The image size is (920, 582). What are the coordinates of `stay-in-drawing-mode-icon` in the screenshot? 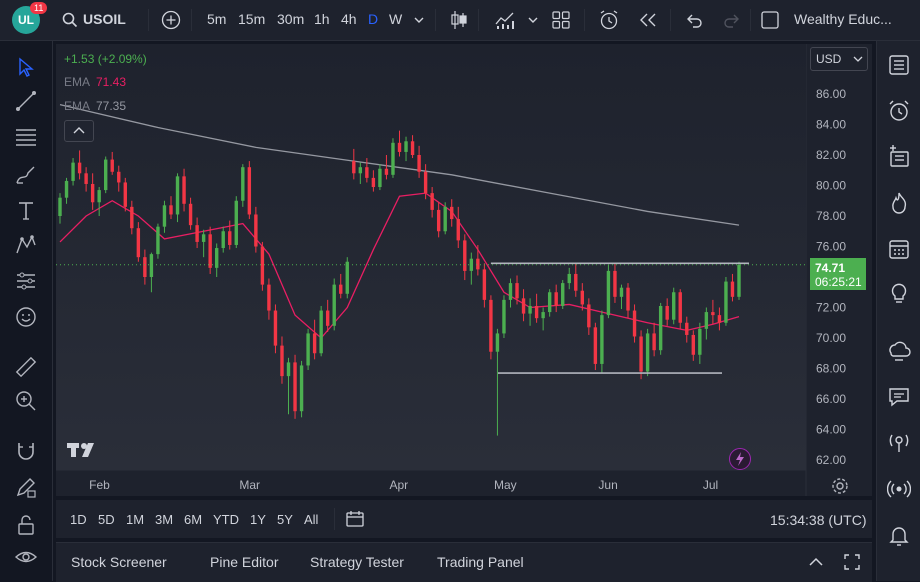 It's located at (26, 487).